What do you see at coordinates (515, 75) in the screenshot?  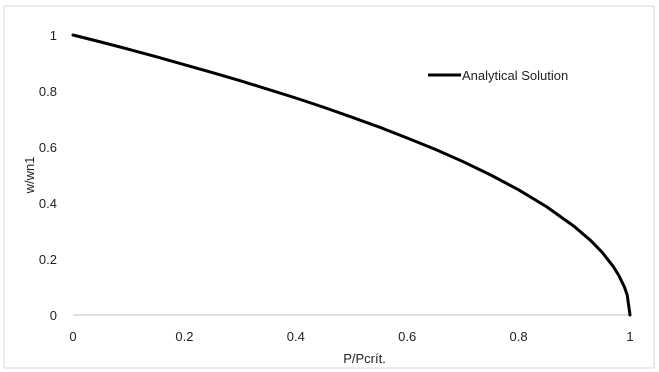 I see `legend-label: Analytical Solution` at bounding box center [515, 75].